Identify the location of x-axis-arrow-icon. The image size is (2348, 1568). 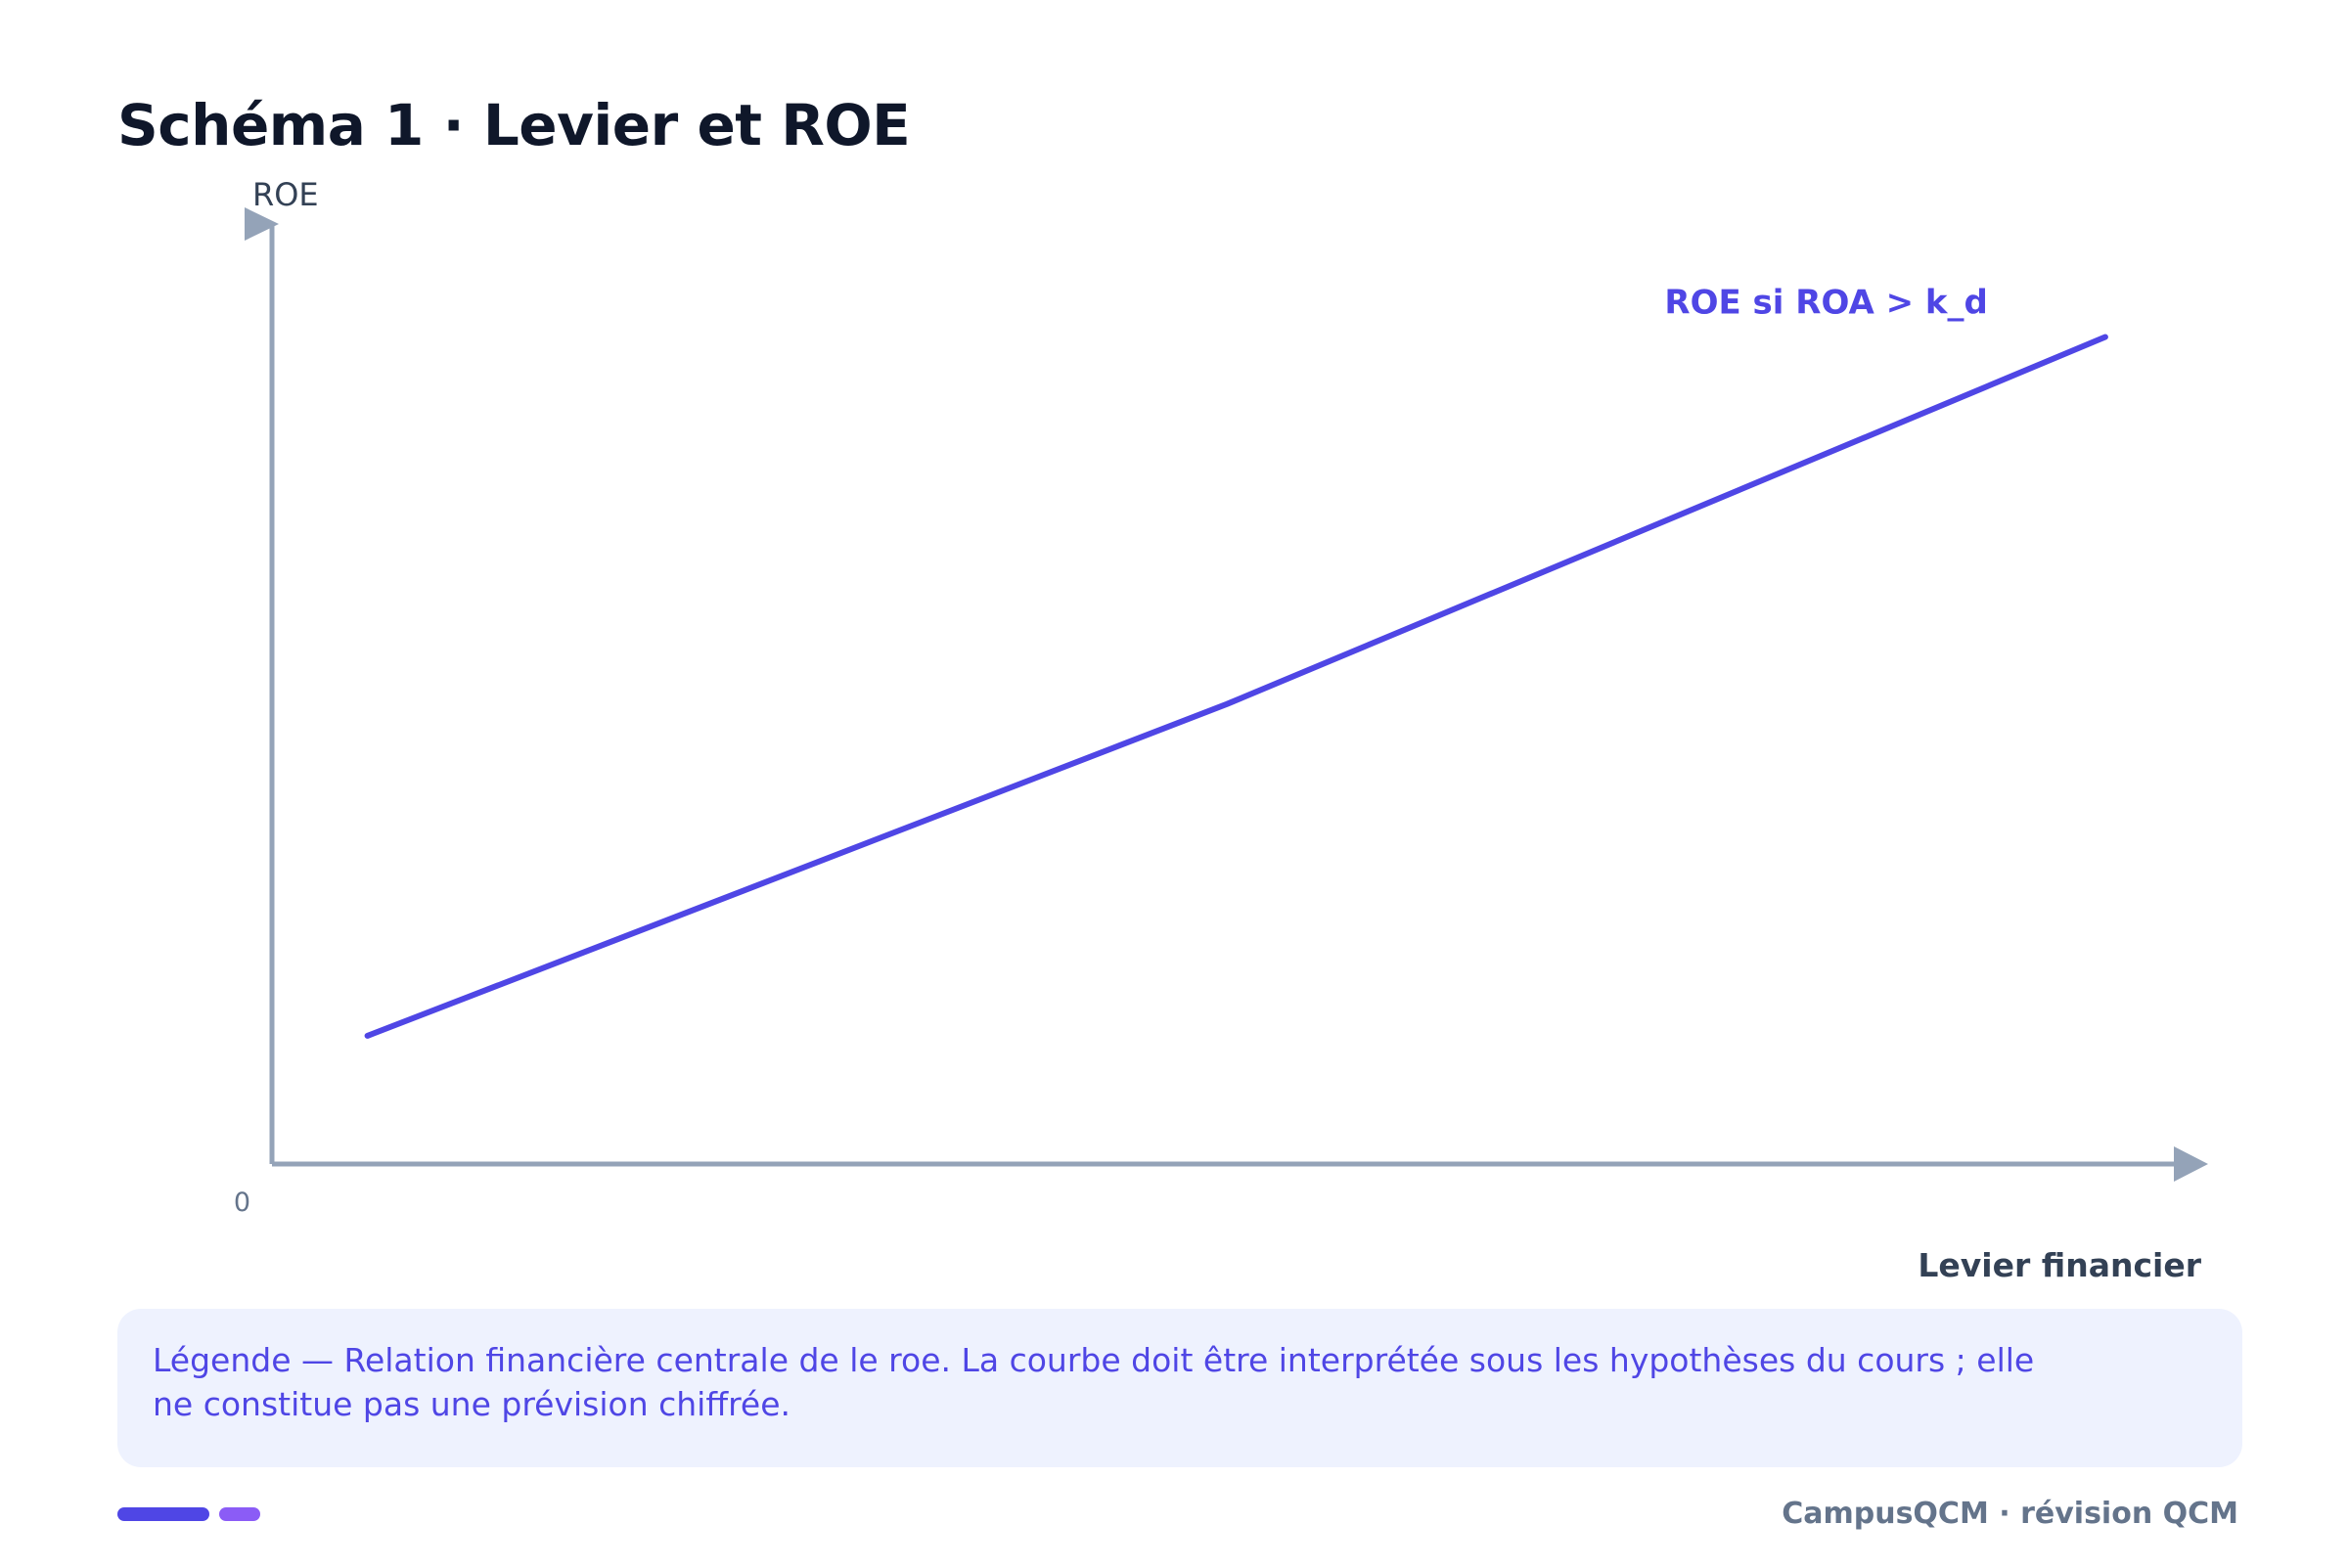
(2191, 1164).